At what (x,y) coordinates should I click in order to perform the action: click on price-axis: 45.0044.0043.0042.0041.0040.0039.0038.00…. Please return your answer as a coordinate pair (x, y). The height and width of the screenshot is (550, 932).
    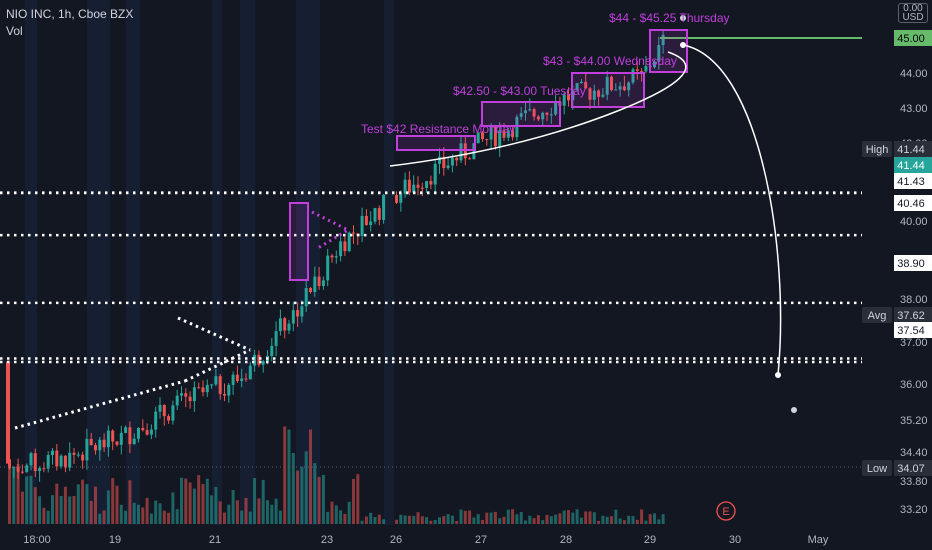
    Looking at the image, I should click on (897, 275).